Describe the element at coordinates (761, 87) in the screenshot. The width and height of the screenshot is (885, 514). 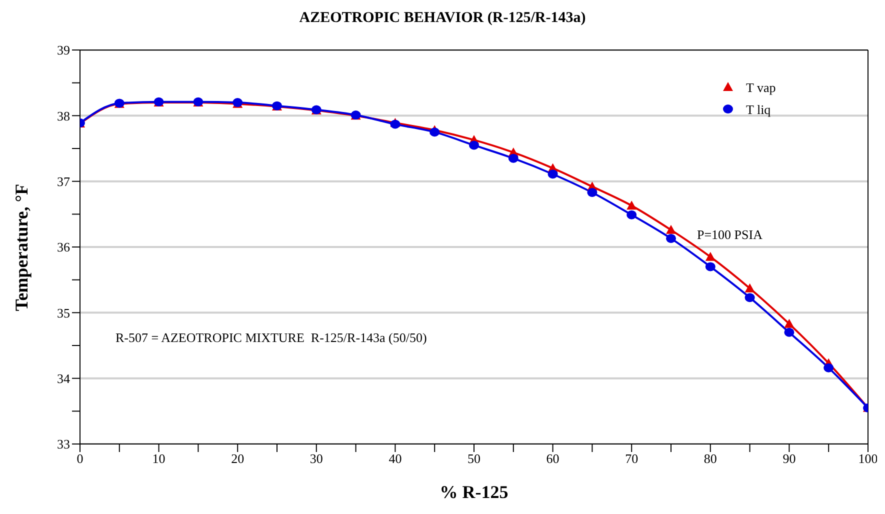
I see `legend-label: T vap` at that location.